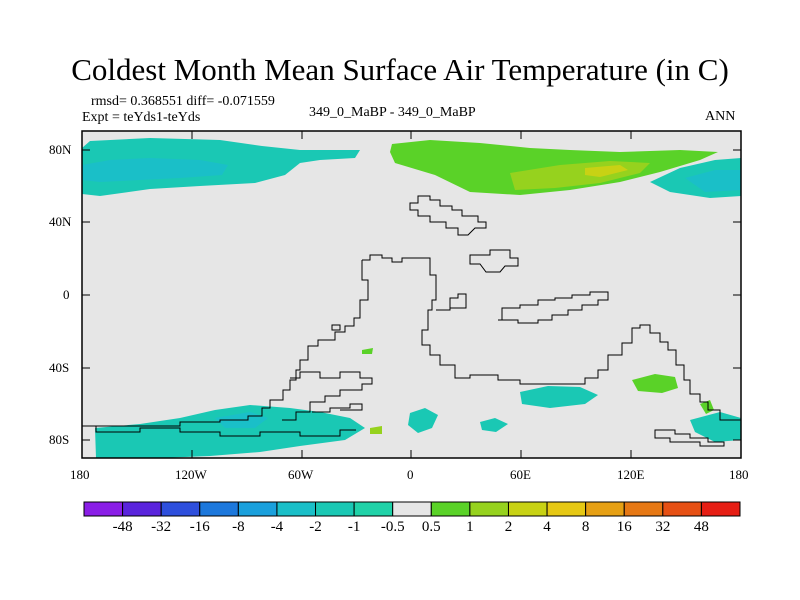  Describe the element at coordinates (219, 431) in the screenshot. I see `antarctica-outline` at that location.